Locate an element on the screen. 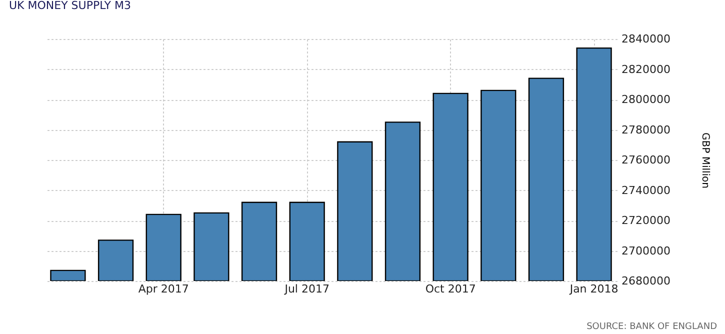  x-tick-label: Oct 2017 is located at coordinates (450, 289).